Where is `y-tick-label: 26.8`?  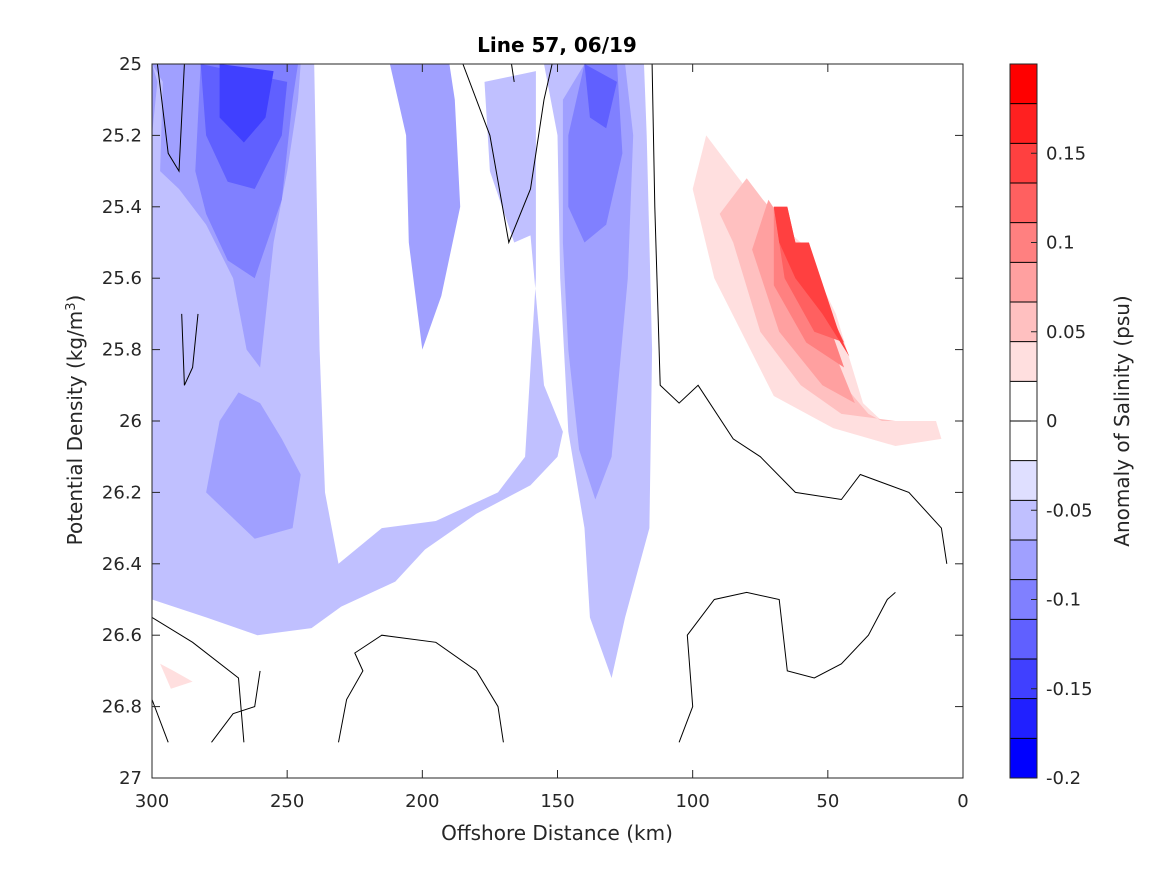 y-tick-label: 26.8 is located at coordinates (122, 707).